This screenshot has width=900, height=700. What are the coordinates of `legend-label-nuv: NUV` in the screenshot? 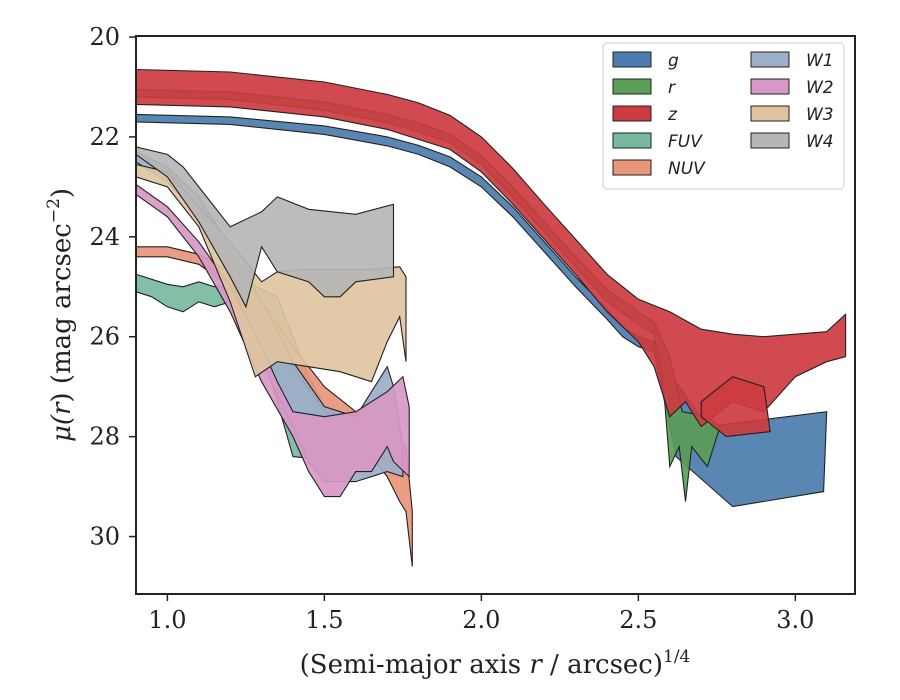 It's located at (687, 169).